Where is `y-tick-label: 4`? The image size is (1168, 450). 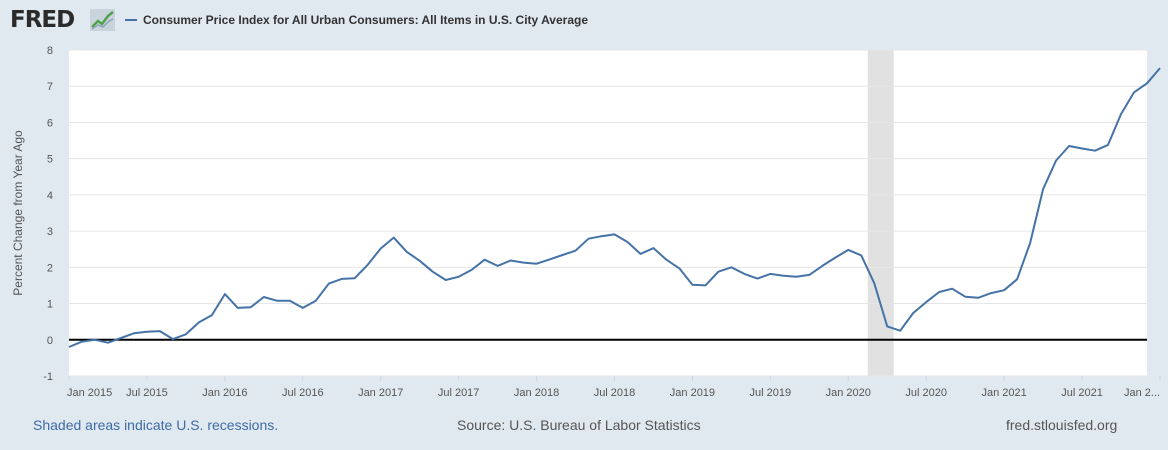
y-tick-label: 4 is located at coordinates (50, 196).